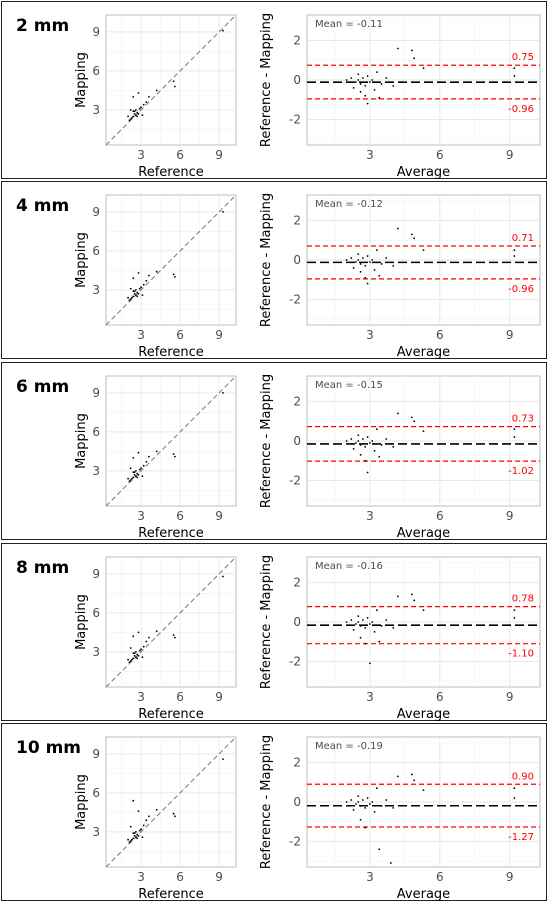 This screenshot has width=550, height=909. What do you see at coordinates (43, 206) in the screenshot?
I see `panel-label: 4 mm` at bounding box center [43, 206].